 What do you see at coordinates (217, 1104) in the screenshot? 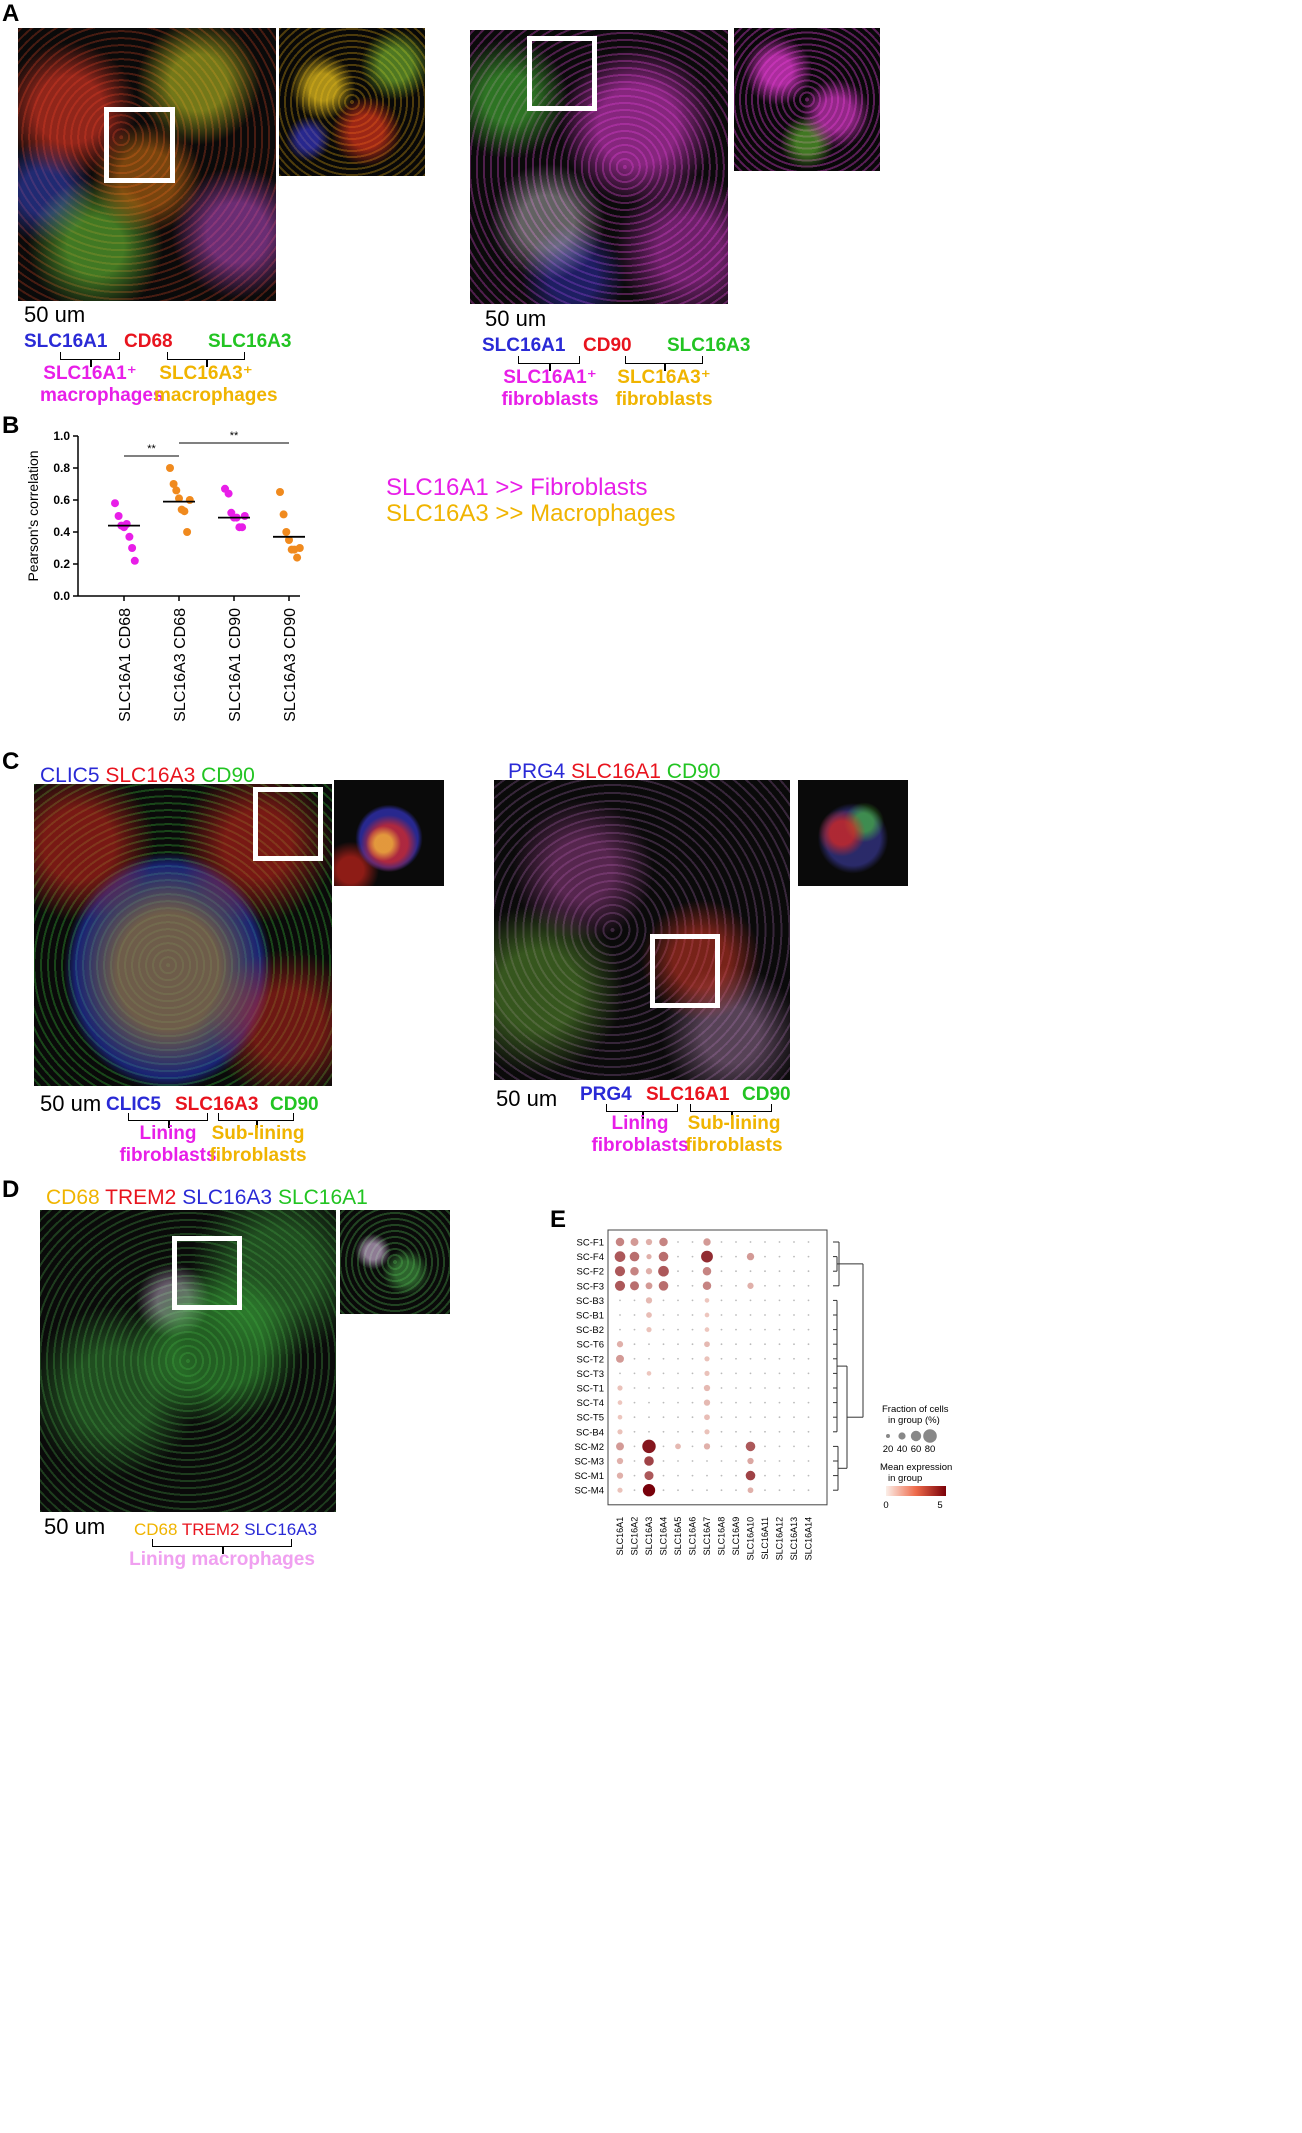
I see `marker-label: SLC16A3` at bounding box center [217, 1104].